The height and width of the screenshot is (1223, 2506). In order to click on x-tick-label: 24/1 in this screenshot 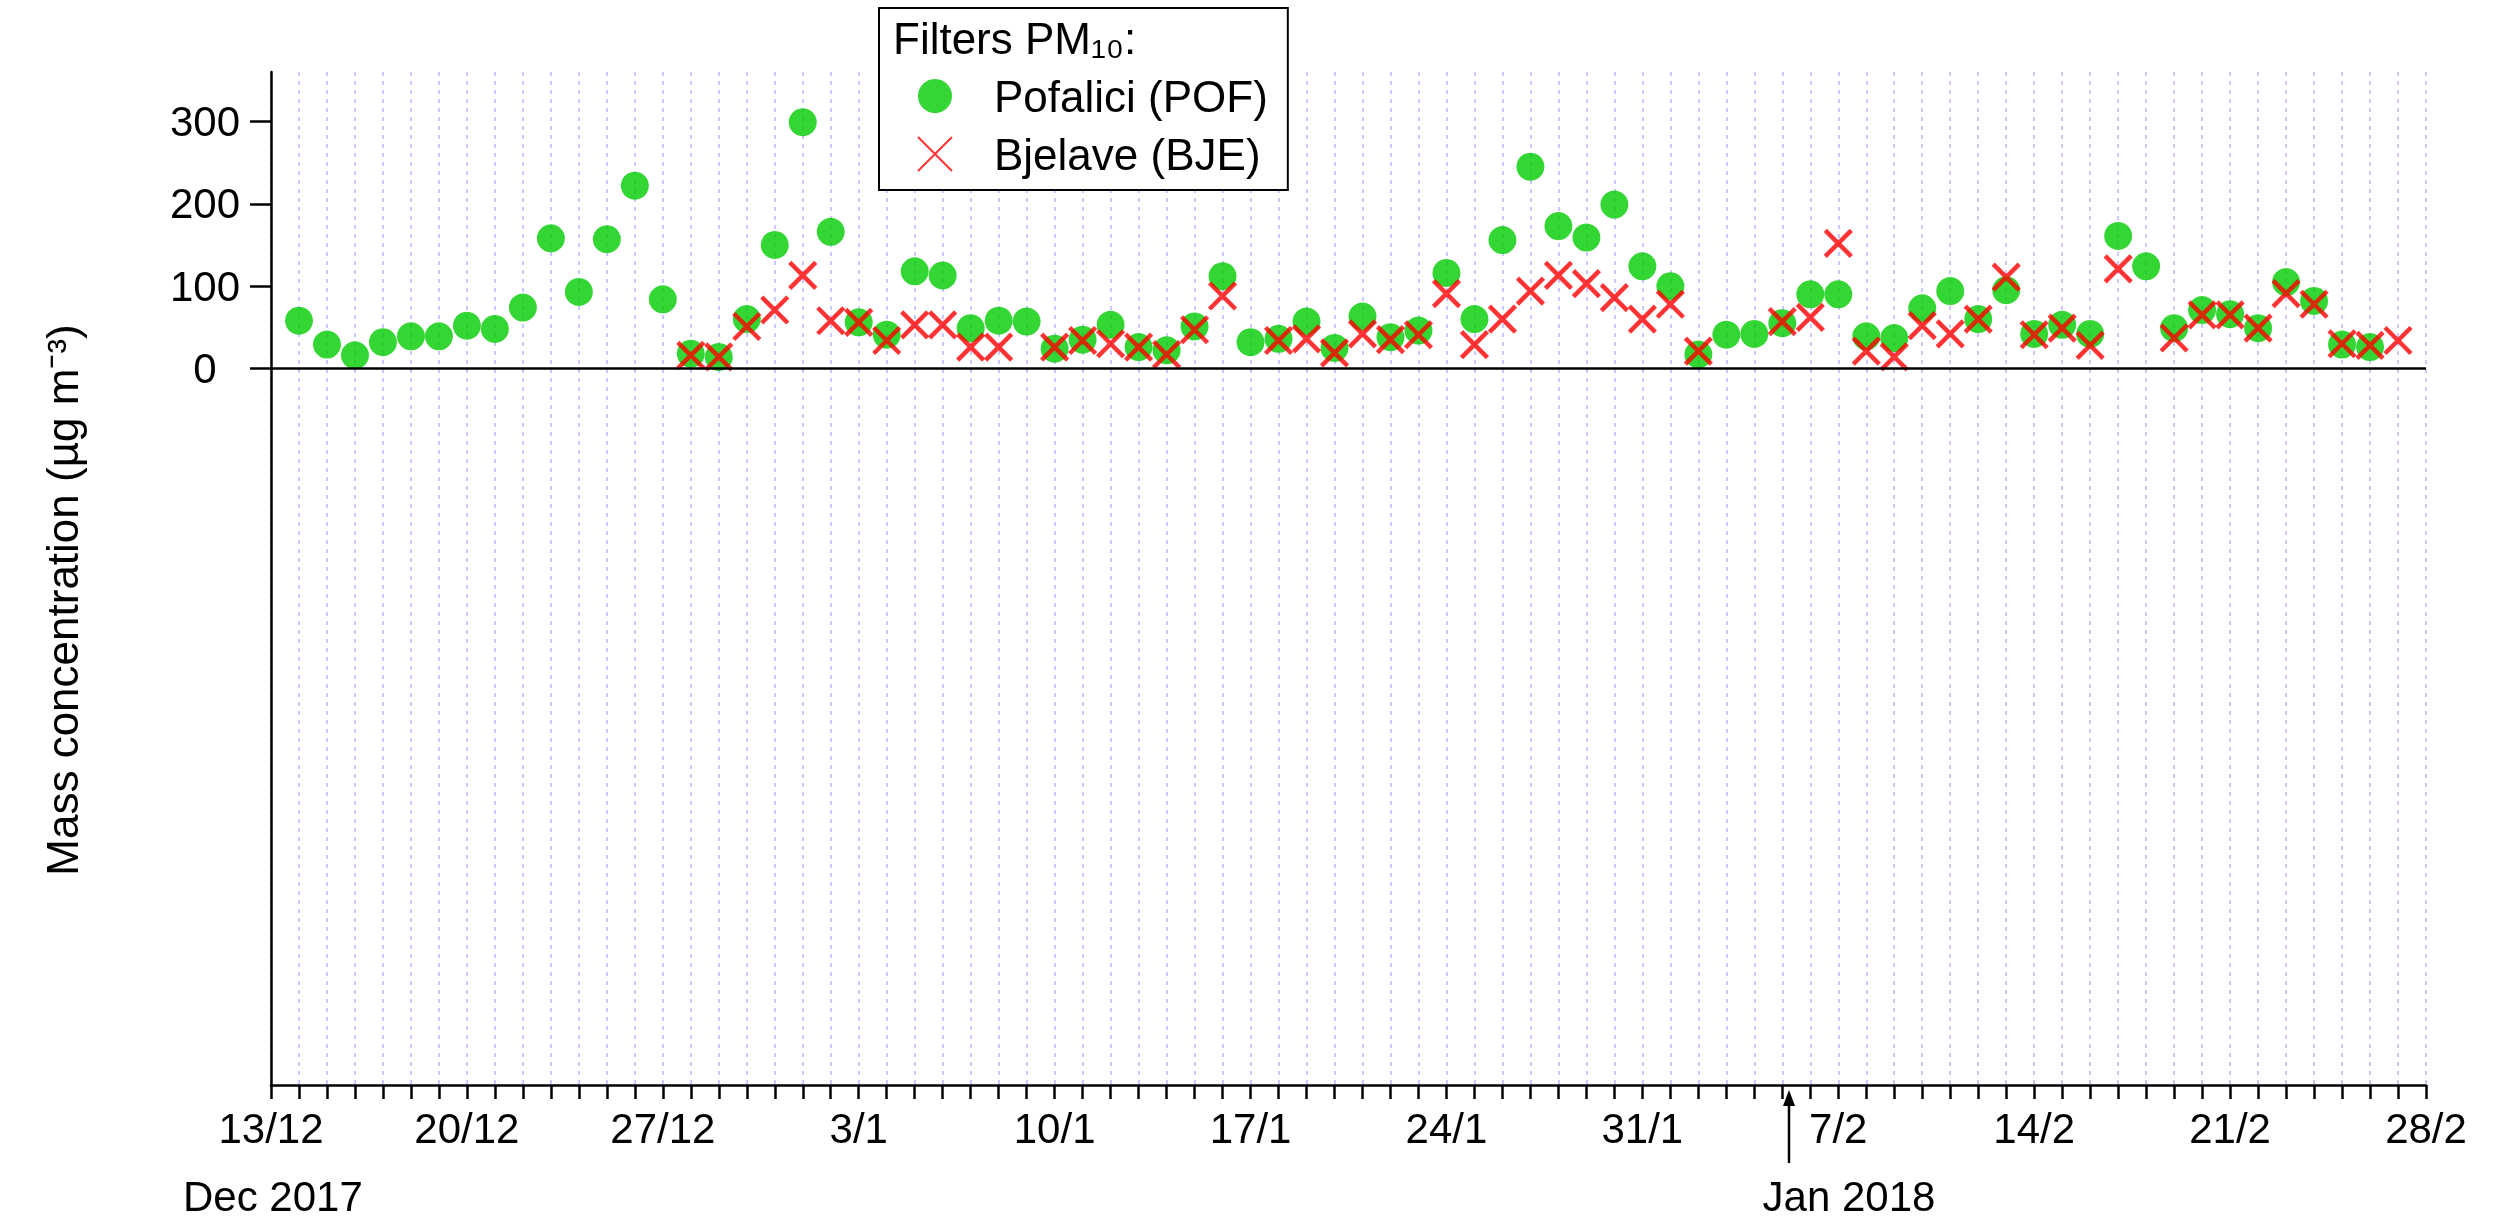, I will do `click(1446, 1128)`.